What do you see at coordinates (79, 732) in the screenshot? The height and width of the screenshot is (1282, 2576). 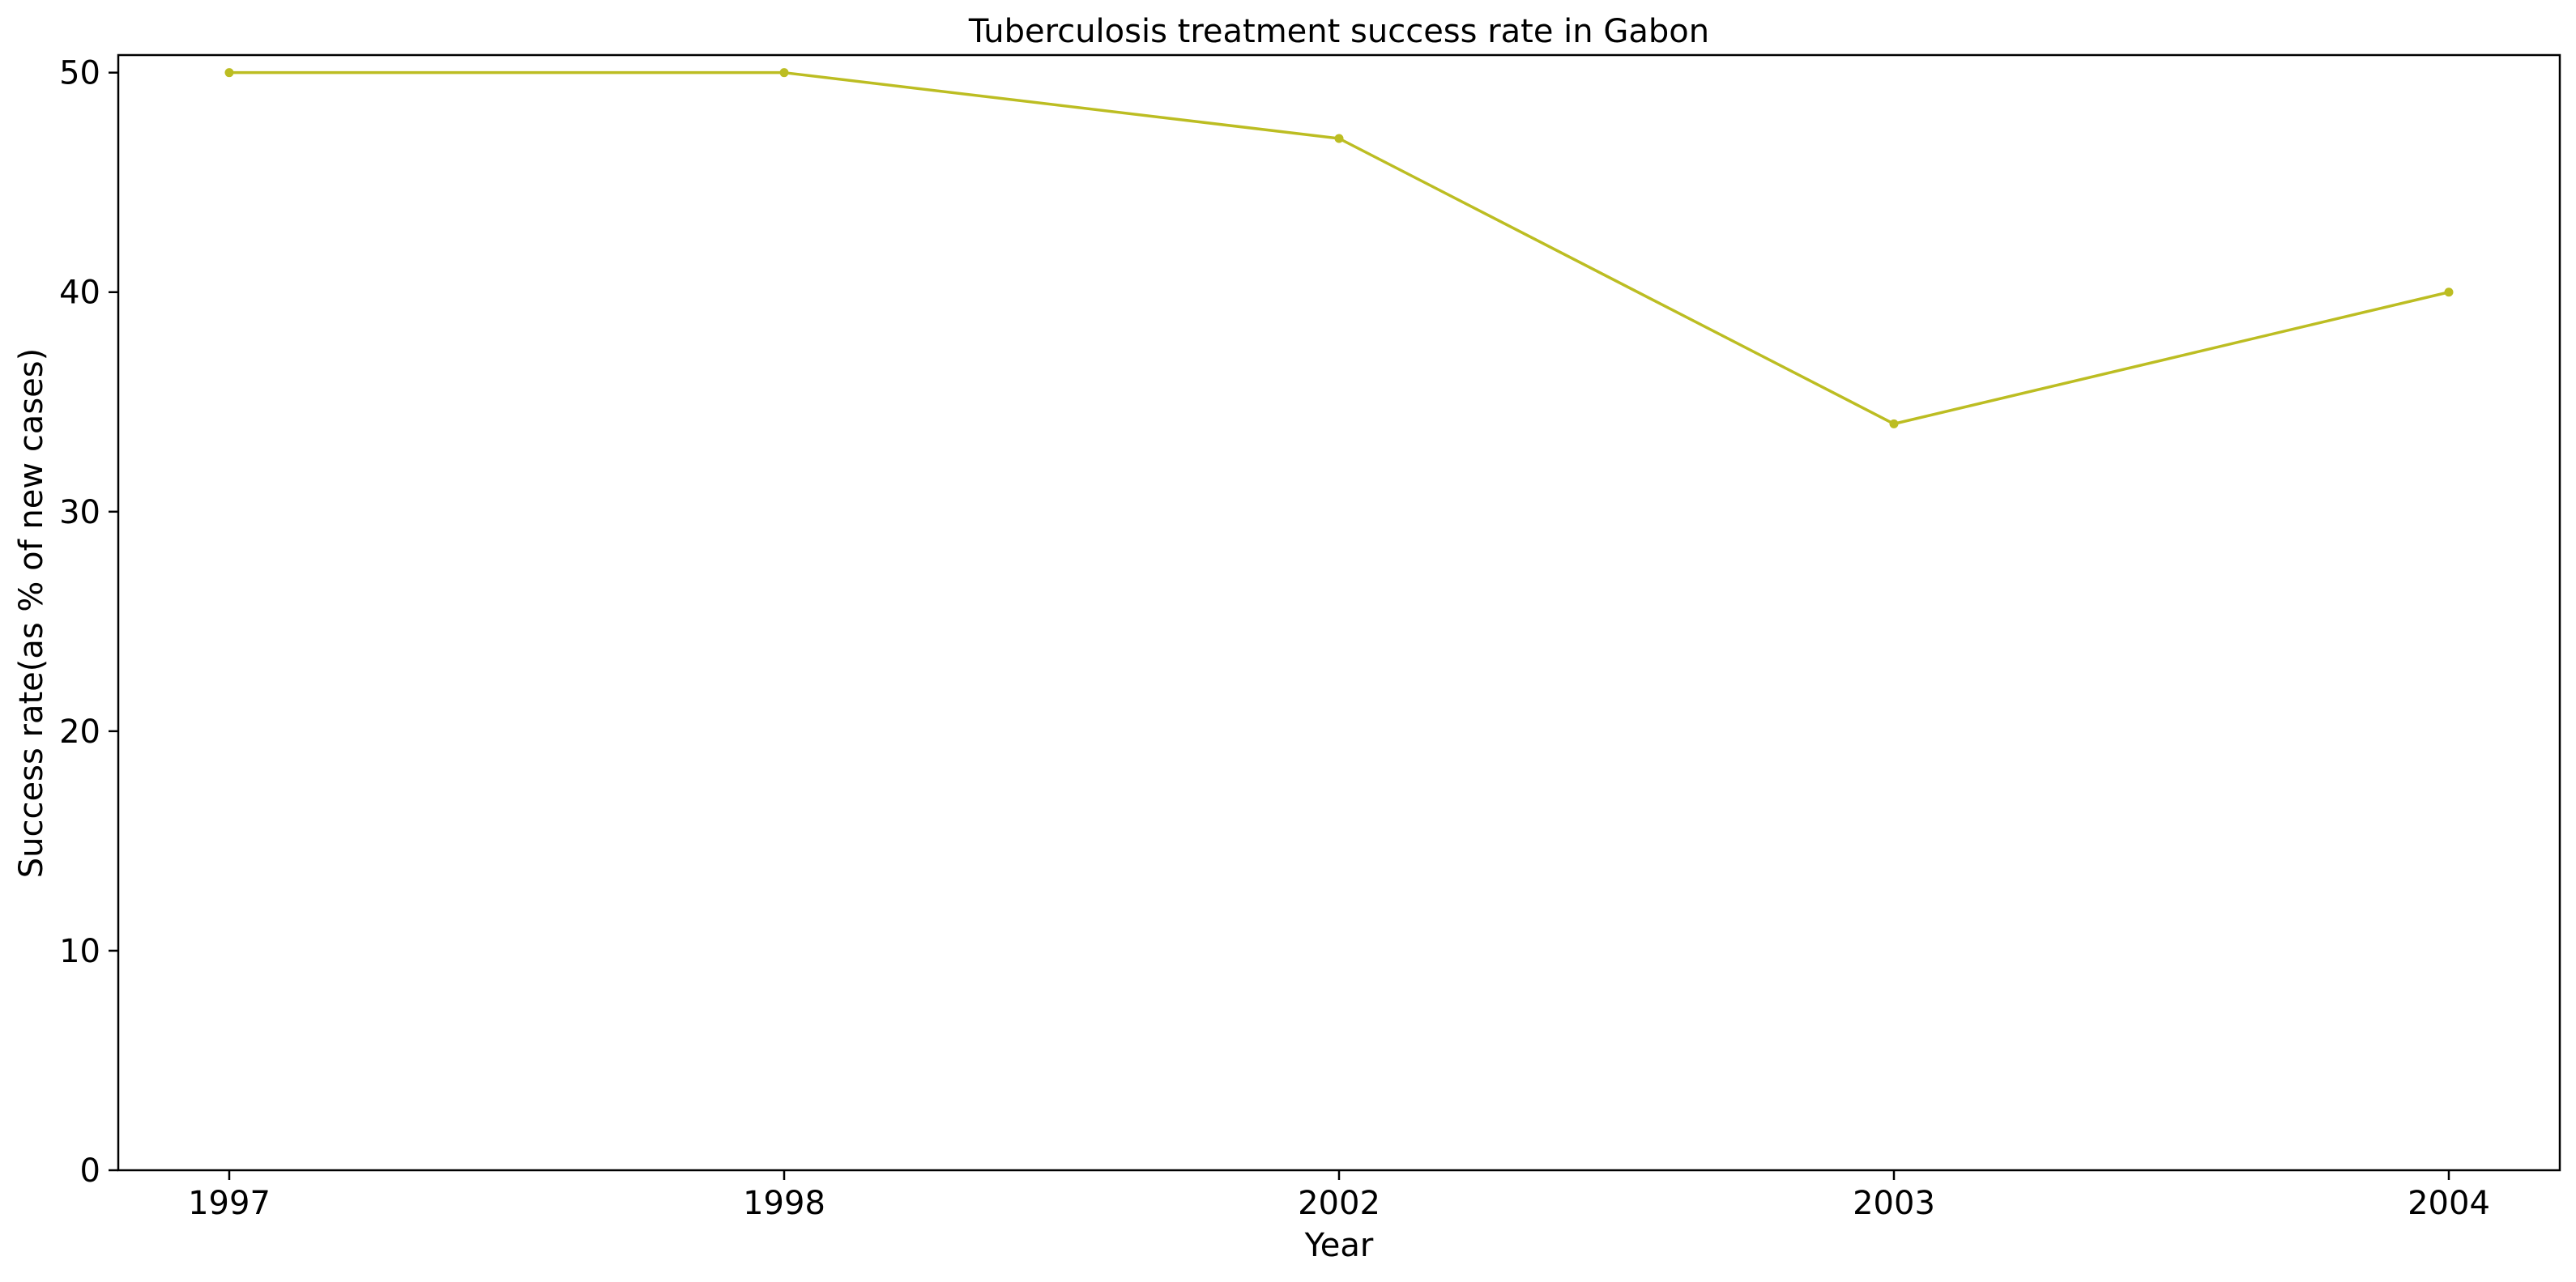 I see `y-tick-label: 20` at bounding box center [79, 732].